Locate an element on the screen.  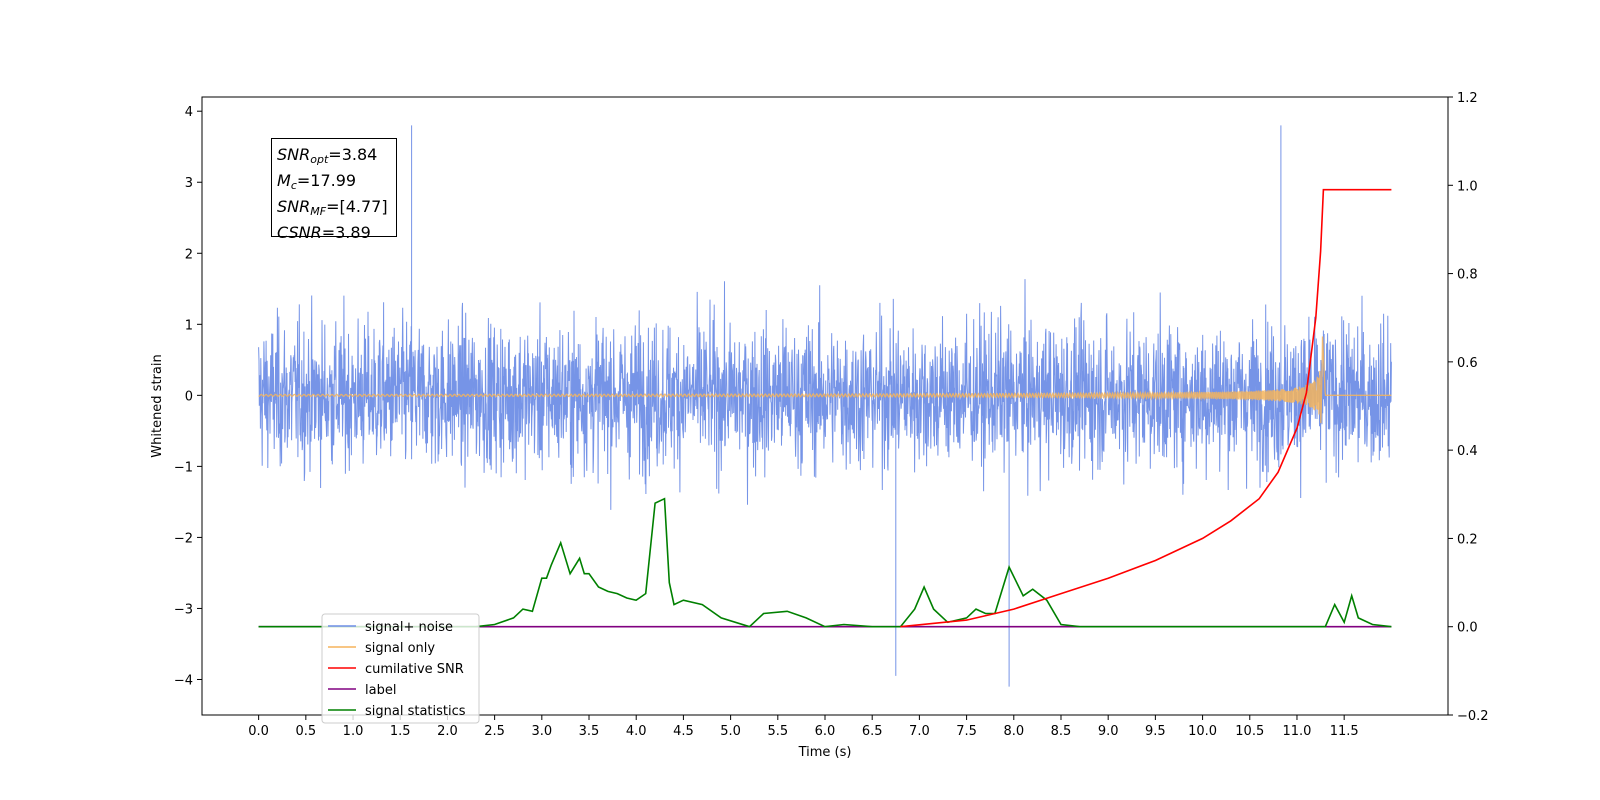
legend-label: signal+ noise is located at coordinates (409, 627).